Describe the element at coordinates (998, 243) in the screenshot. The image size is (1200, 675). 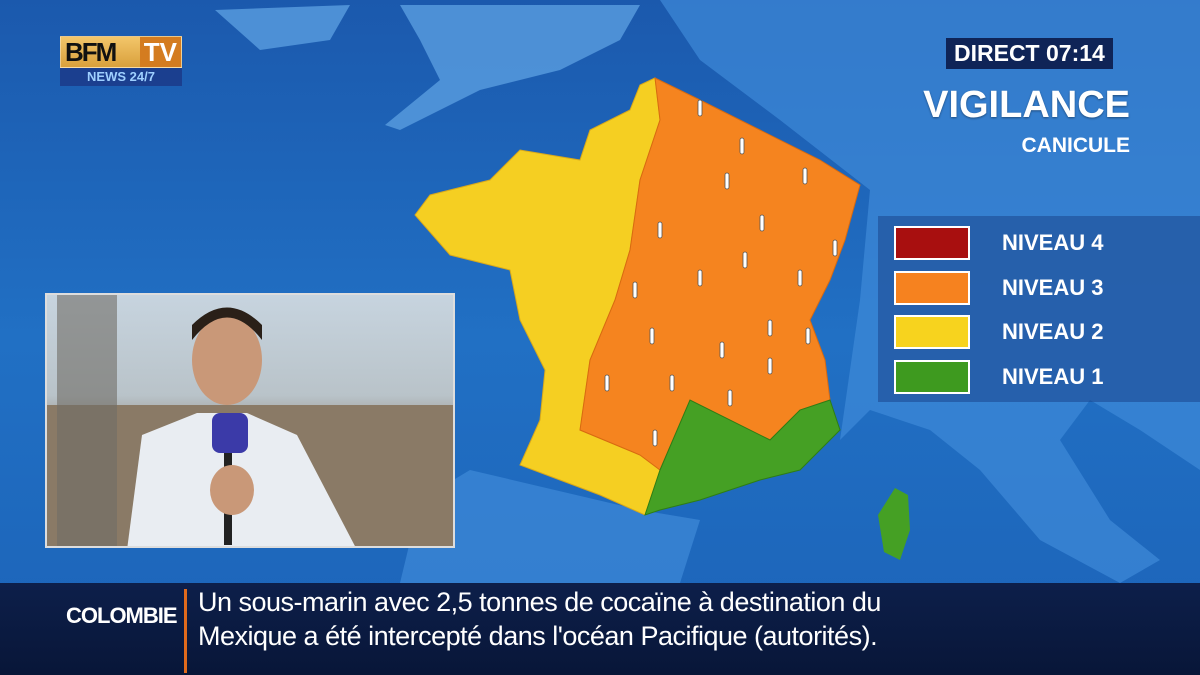
I see `legend-item: NIVEAU 4` at that location.